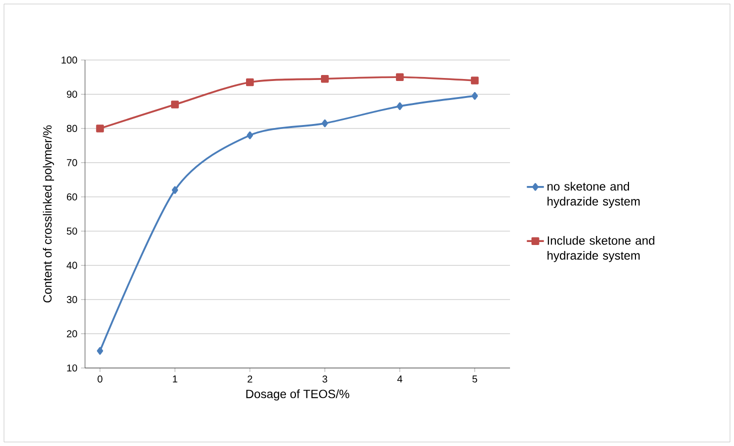  Describe the element at coordinates (475, 379) in the screenshot. I see `x-tick-label: 5` at that location.